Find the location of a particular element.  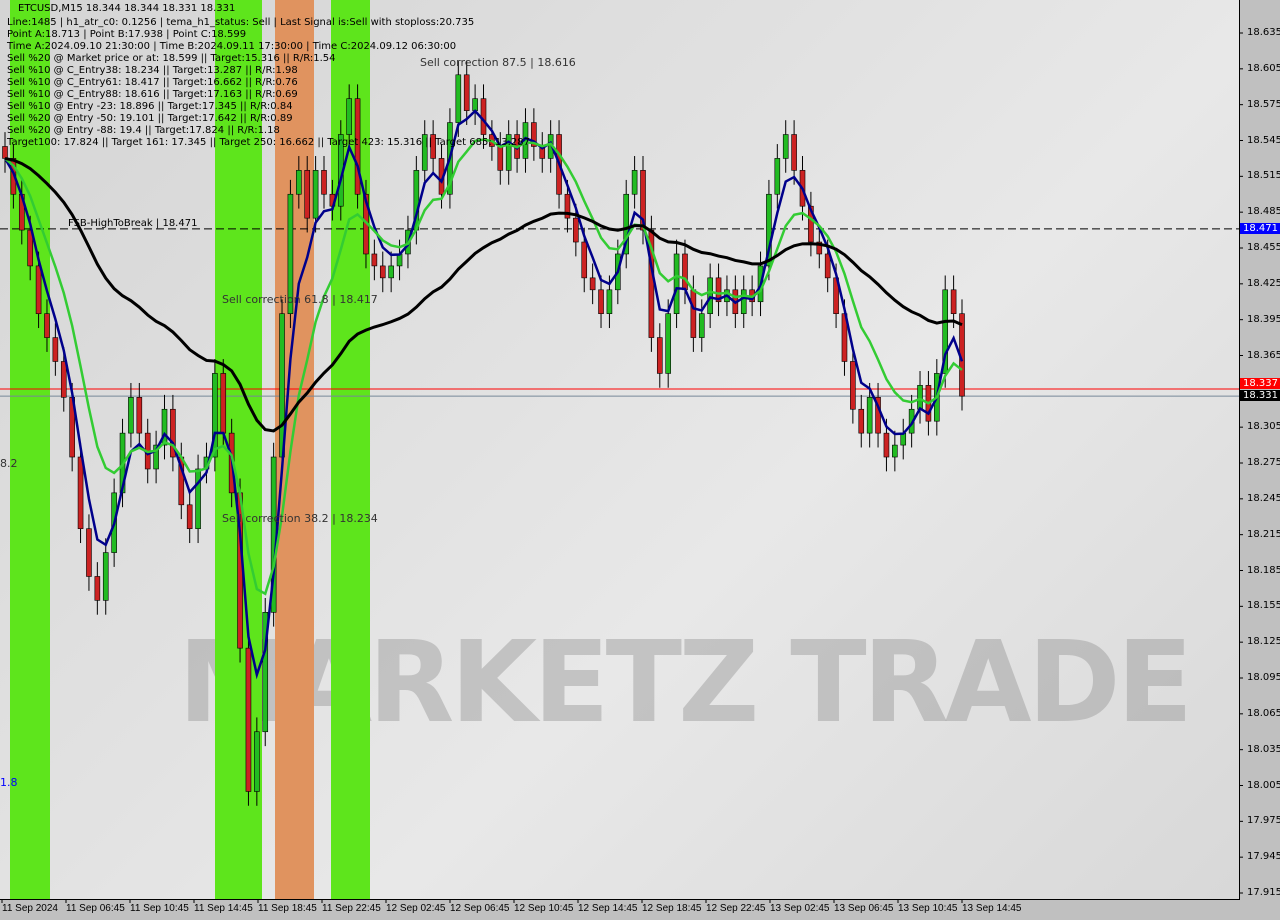

time-tick: 11 Sep 22:45 is located at coordinates (351, 908).